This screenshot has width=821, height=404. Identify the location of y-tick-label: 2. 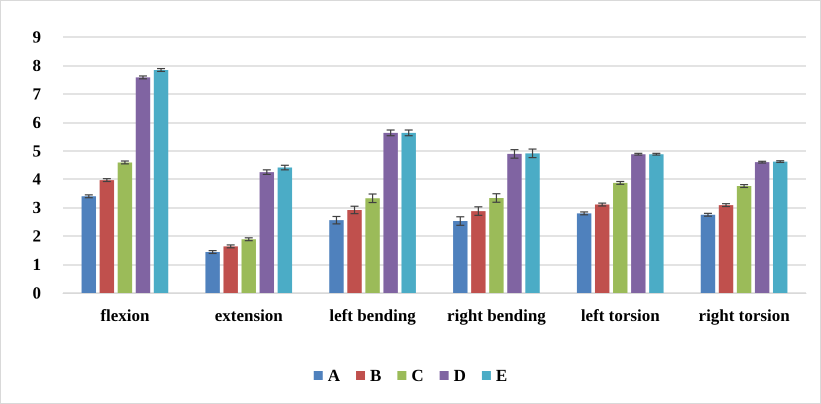
(36, 236).